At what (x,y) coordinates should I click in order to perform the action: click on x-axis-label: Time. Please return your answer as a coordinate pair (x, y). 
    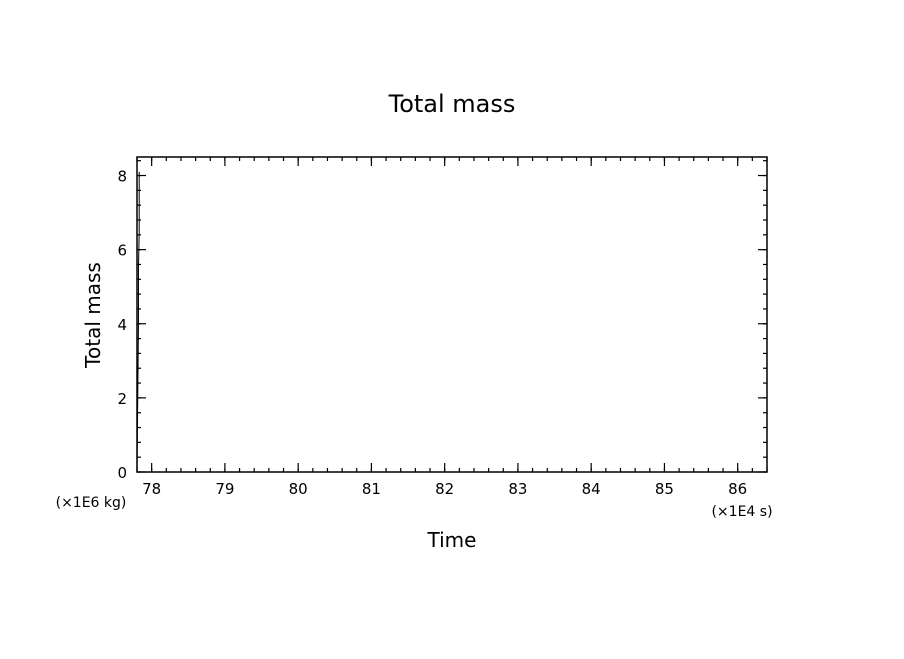
    Looking at the image, I should click on (452, 540).